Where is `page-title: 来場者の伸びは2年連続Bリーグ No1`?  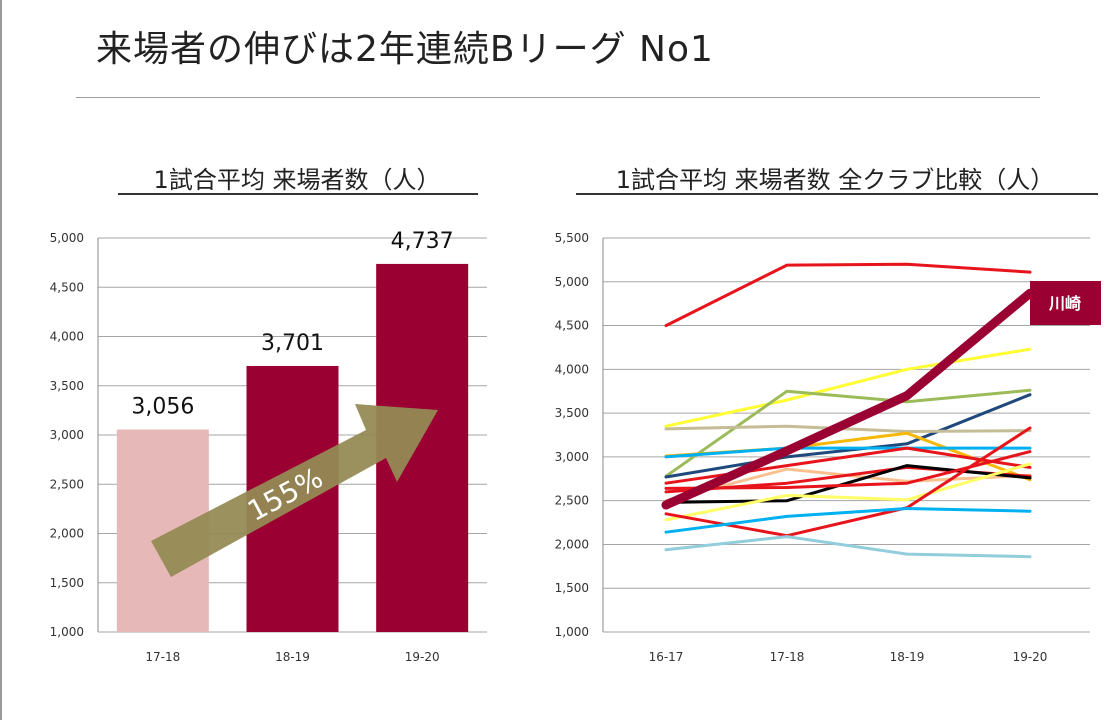
page-title: 来場者の伸びは2年連続Bリーグ No1 is located at coordinates (405, 49).